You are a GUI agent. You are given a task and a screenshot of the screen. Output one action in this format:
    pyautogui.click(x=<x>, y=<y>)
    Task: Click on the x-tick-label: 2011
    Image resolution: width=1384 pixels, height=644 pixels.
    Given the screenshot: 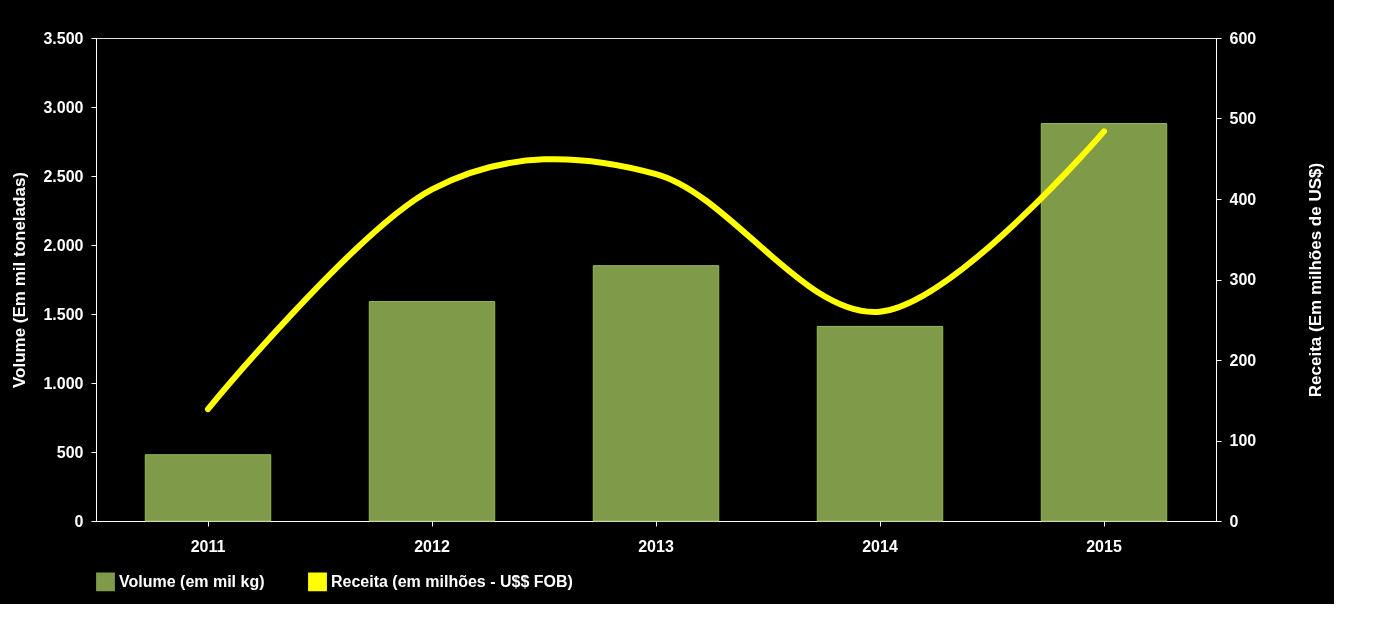 What is the action you would take?
    pyautogui.click(x=208, y=546)
    